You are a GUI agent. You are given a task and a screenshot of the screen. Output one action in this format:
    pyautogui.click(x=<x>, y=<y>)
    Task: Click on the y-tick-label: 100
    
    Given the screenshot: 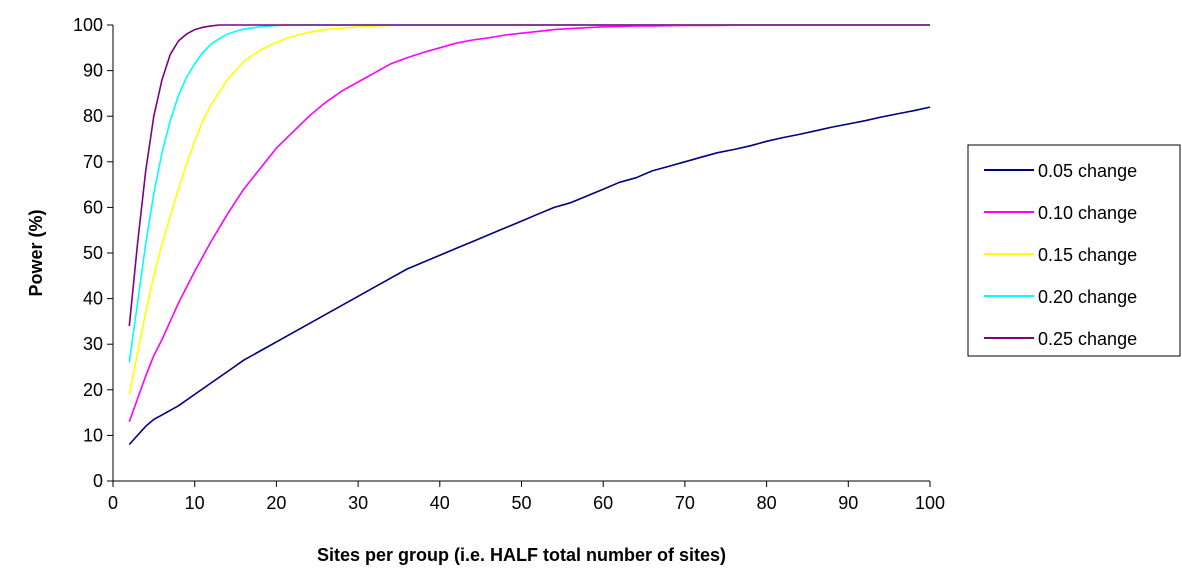 What is the action you would take?
    pyautogui.click(x=88, y=25)
    